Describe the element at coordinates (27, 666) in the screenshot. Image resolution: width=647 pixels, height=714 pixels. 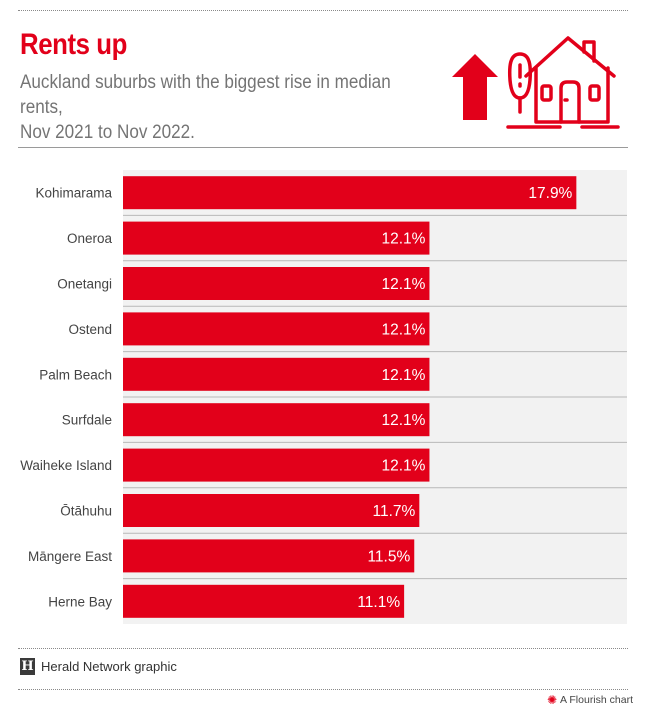
I see `herald-logo-icon: H` at that location.